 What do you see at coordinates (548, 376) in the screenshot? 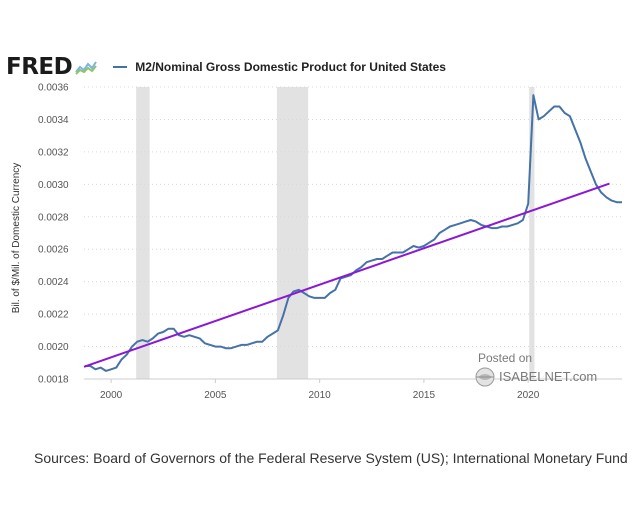
I see `watermark-site: ISABELNET.com` at bounding box center [548, 376].